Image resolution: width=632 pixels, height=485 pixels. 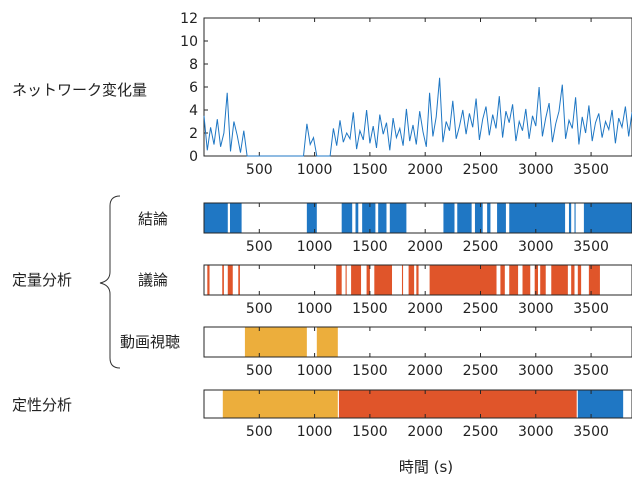 I want to click on video-xtick-label-3: 2000, so click(x=425, y=371).